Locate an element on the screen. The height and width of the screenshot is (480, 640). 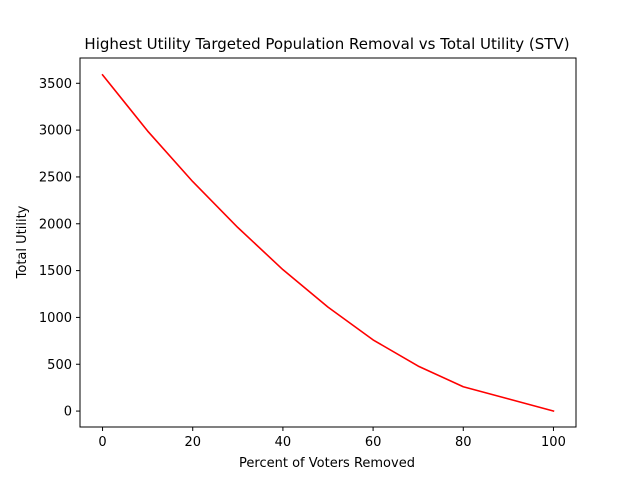
y-tick-label: 1500 is located at coordinates (55, 271).